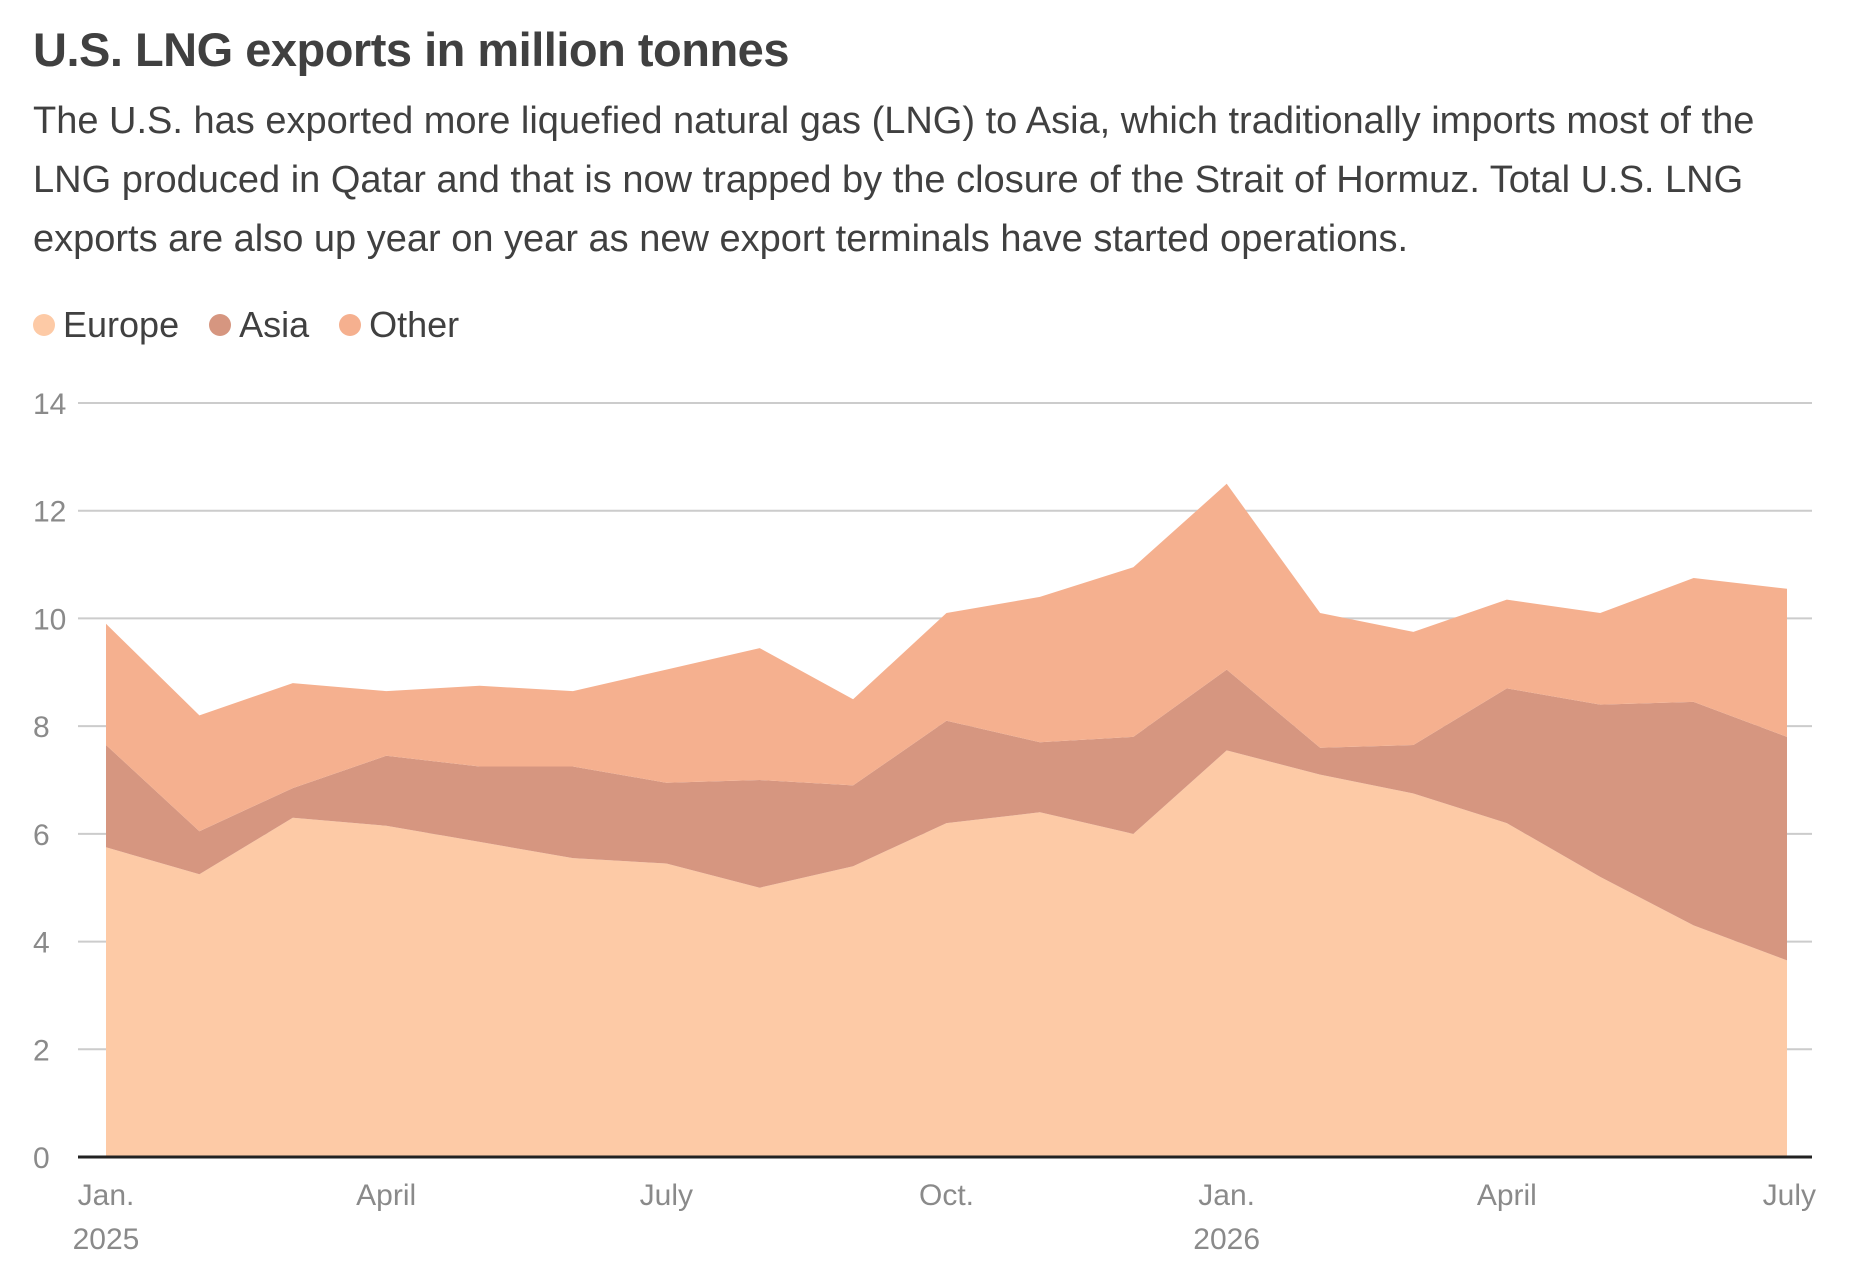 The height and width of the screenshot is (1272, 1855). I want to click on legend-label-other: Other, so click(414, 324).